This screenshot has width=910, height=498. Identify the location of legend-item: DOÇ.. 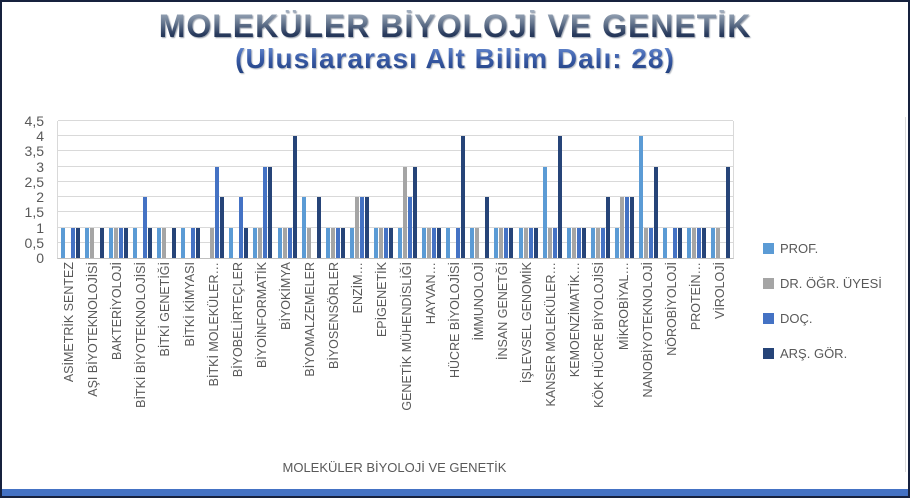
(822, 318).